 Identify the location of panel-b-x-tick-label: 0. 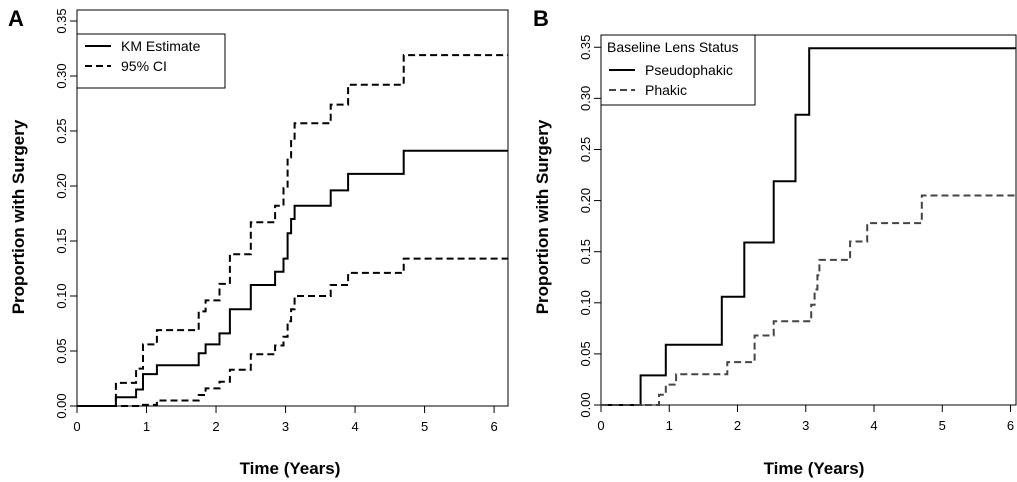
(600, 425).